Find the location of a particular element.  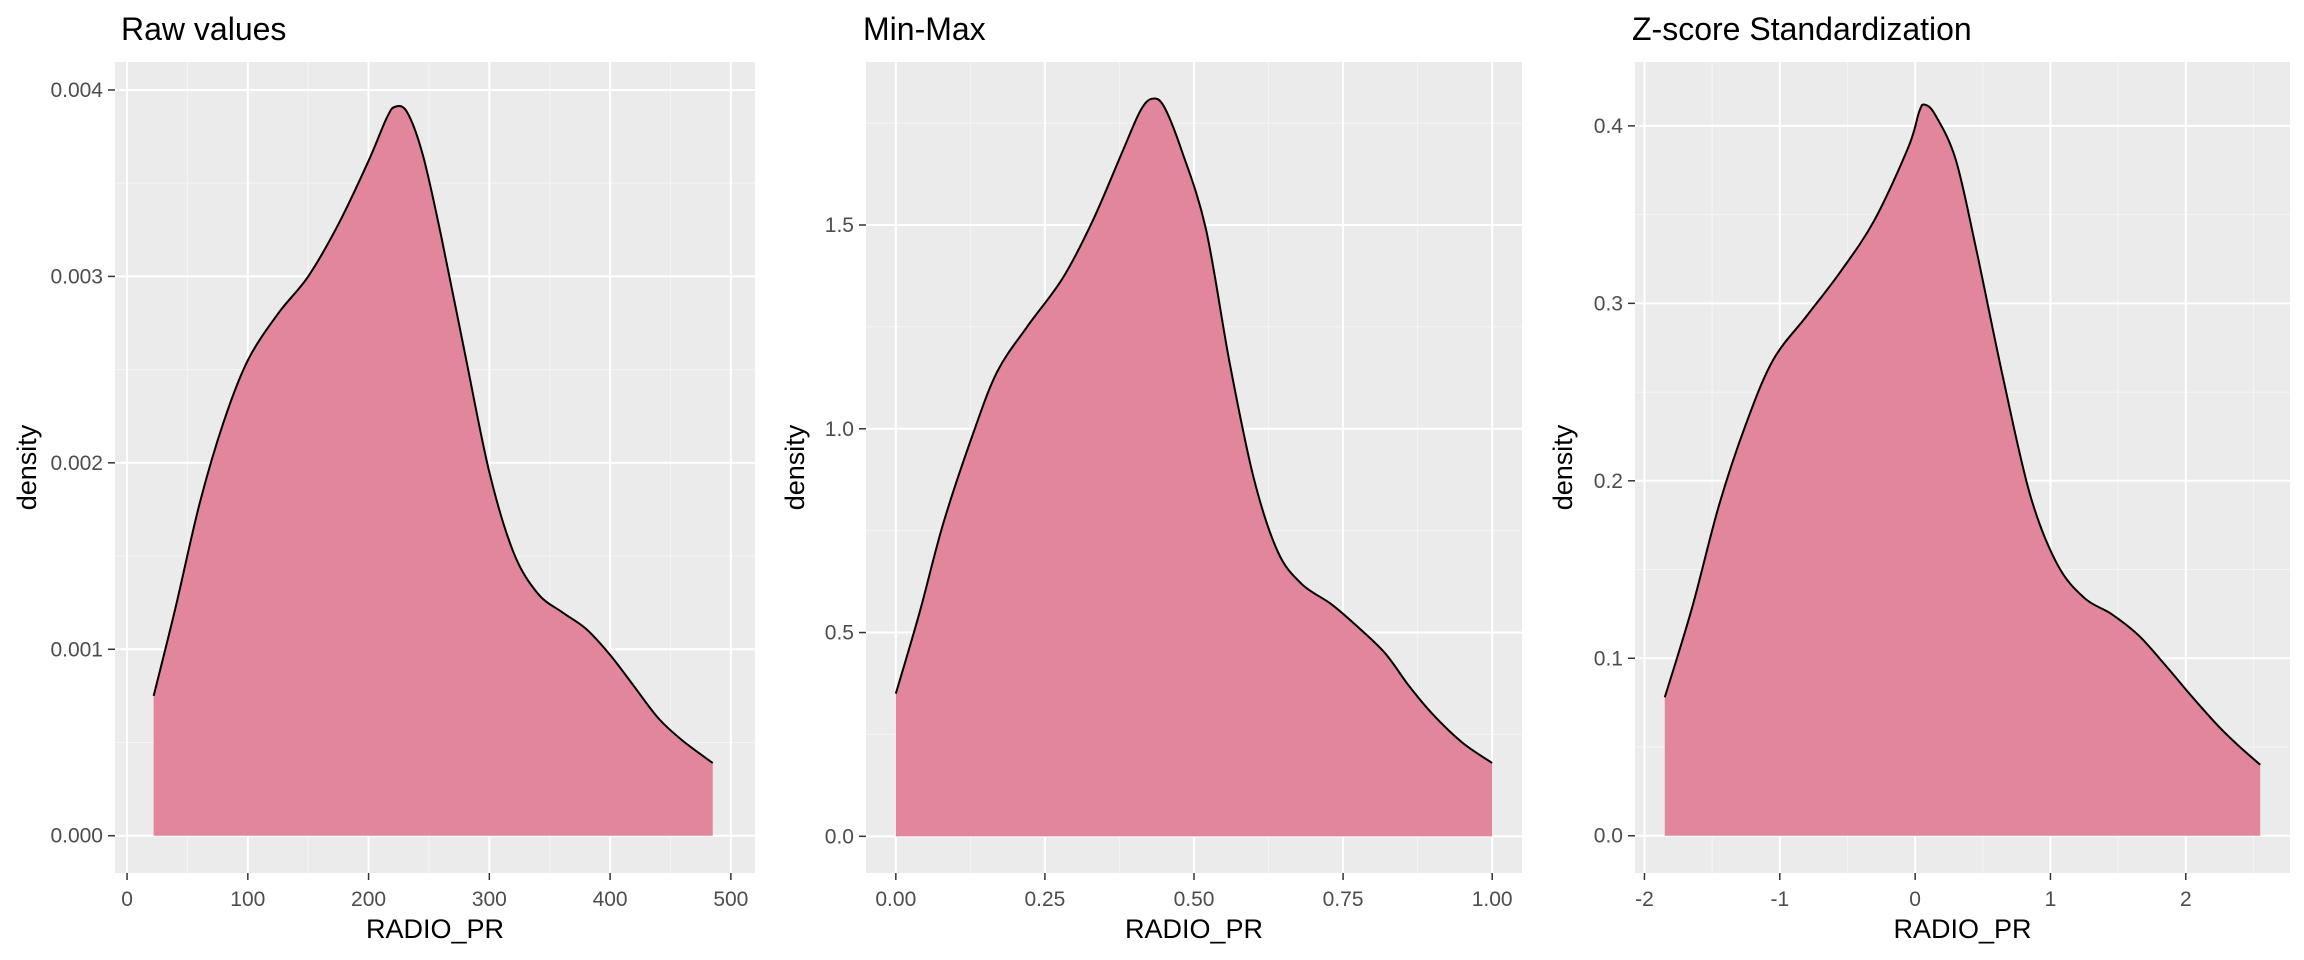

y-tick-label: 0.002 is located at coordinates (76, 463).